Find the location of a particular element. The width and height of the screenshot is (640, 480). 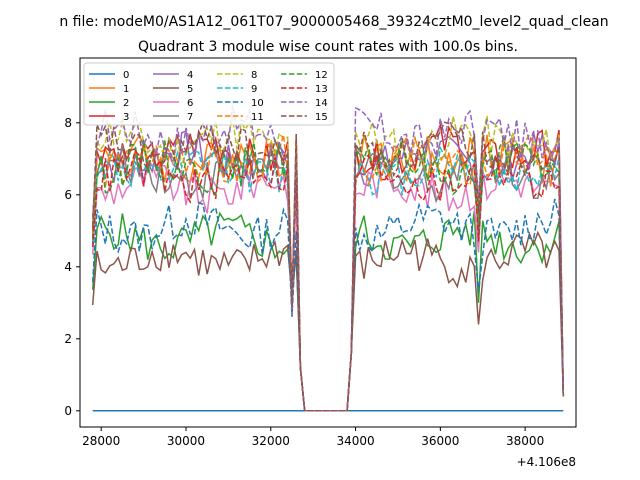

legend-label-12: 12 is located at coordinates (321, 75).